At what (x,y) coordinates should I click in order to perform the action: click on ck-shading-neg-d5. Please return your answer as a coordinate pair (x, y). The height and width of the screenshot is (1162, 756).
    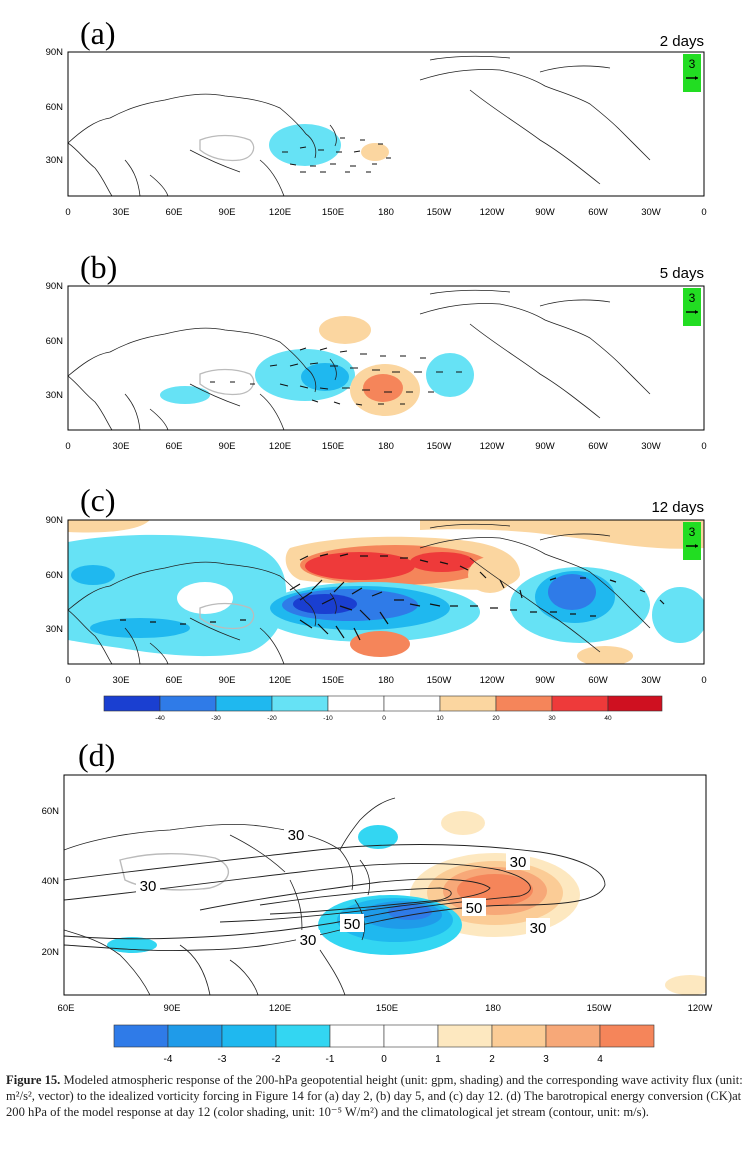
    Looking at the image, I should click on (378, 837).